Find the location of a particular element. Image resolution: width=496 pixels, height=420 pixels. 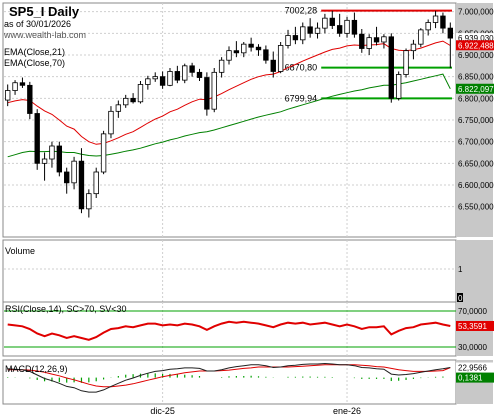

price-tick-label: 6.700,000 is located at coordinates (476, 142).